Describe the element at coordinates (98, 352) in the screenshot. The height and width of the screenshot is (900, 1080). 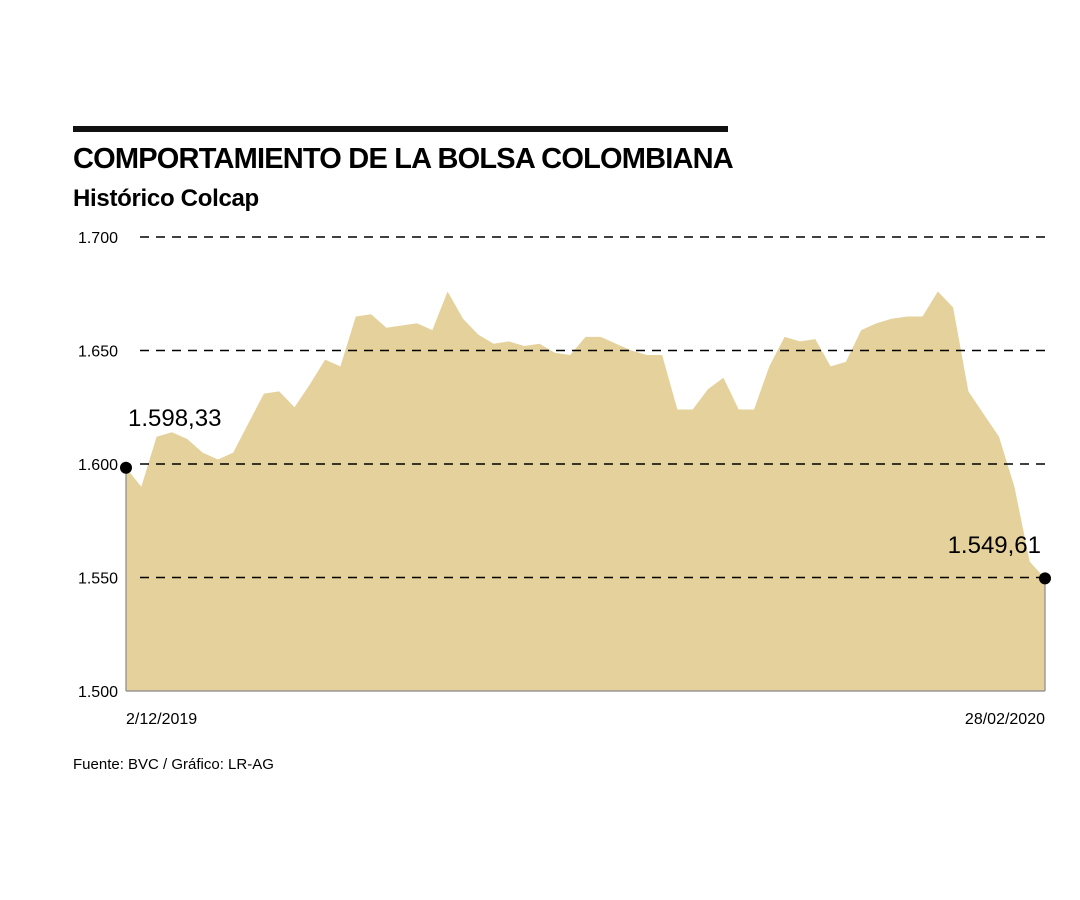
I see `y-tick-label: 1.650` at that location.